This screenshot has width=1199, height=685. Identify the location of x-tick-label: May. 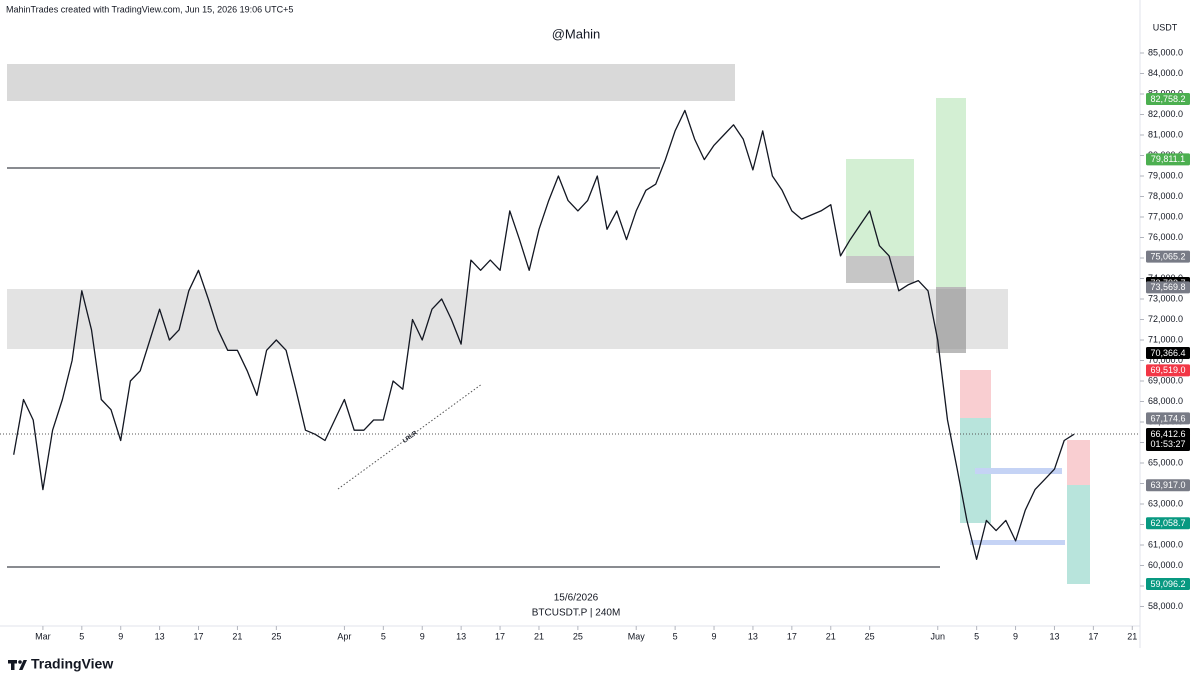
(637, 636).